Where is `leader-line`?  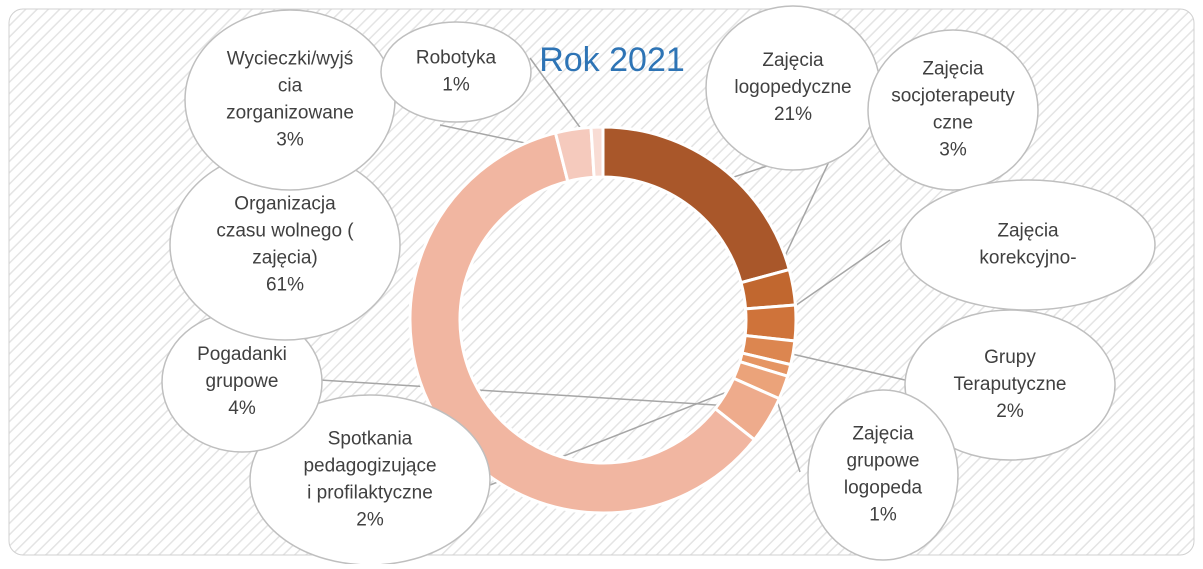
leader-line is located at coordinates (533, 393).